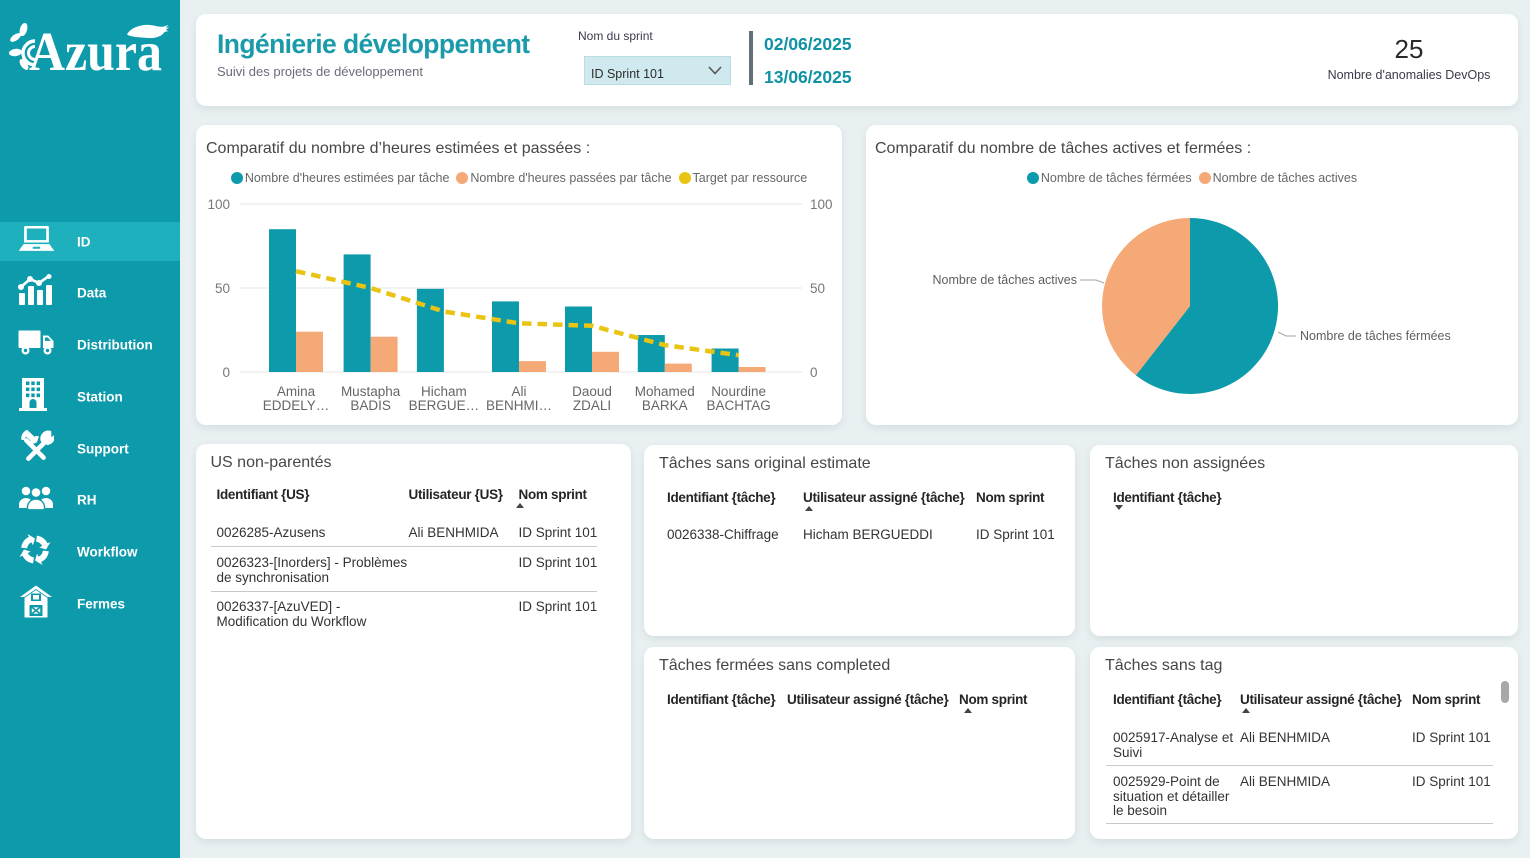 Image resolution: width=1530 pixels, height=858 pixels. What do you see at coordinates (592, 405) in the screenshot?
I see `svg-text: ZDALI` at bounding box center [592, 405].